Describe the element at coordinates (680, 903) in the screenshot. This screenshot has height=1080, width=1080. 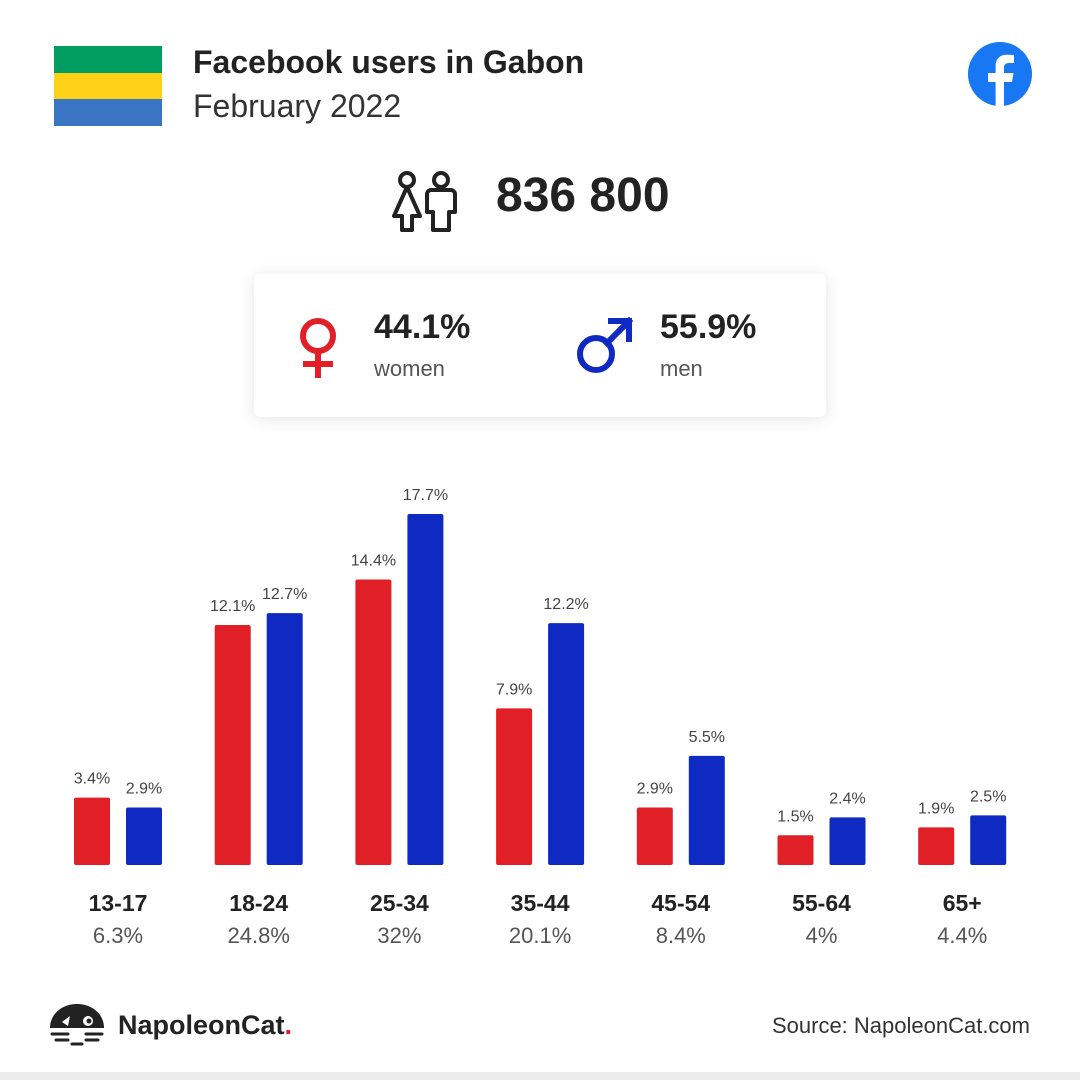
I see `category-label: 45-54` at that location.